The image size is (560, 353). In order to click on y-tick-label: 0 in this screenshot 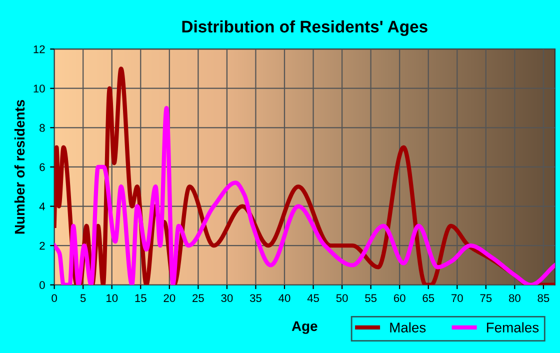, I will do `click(42, 285)`.